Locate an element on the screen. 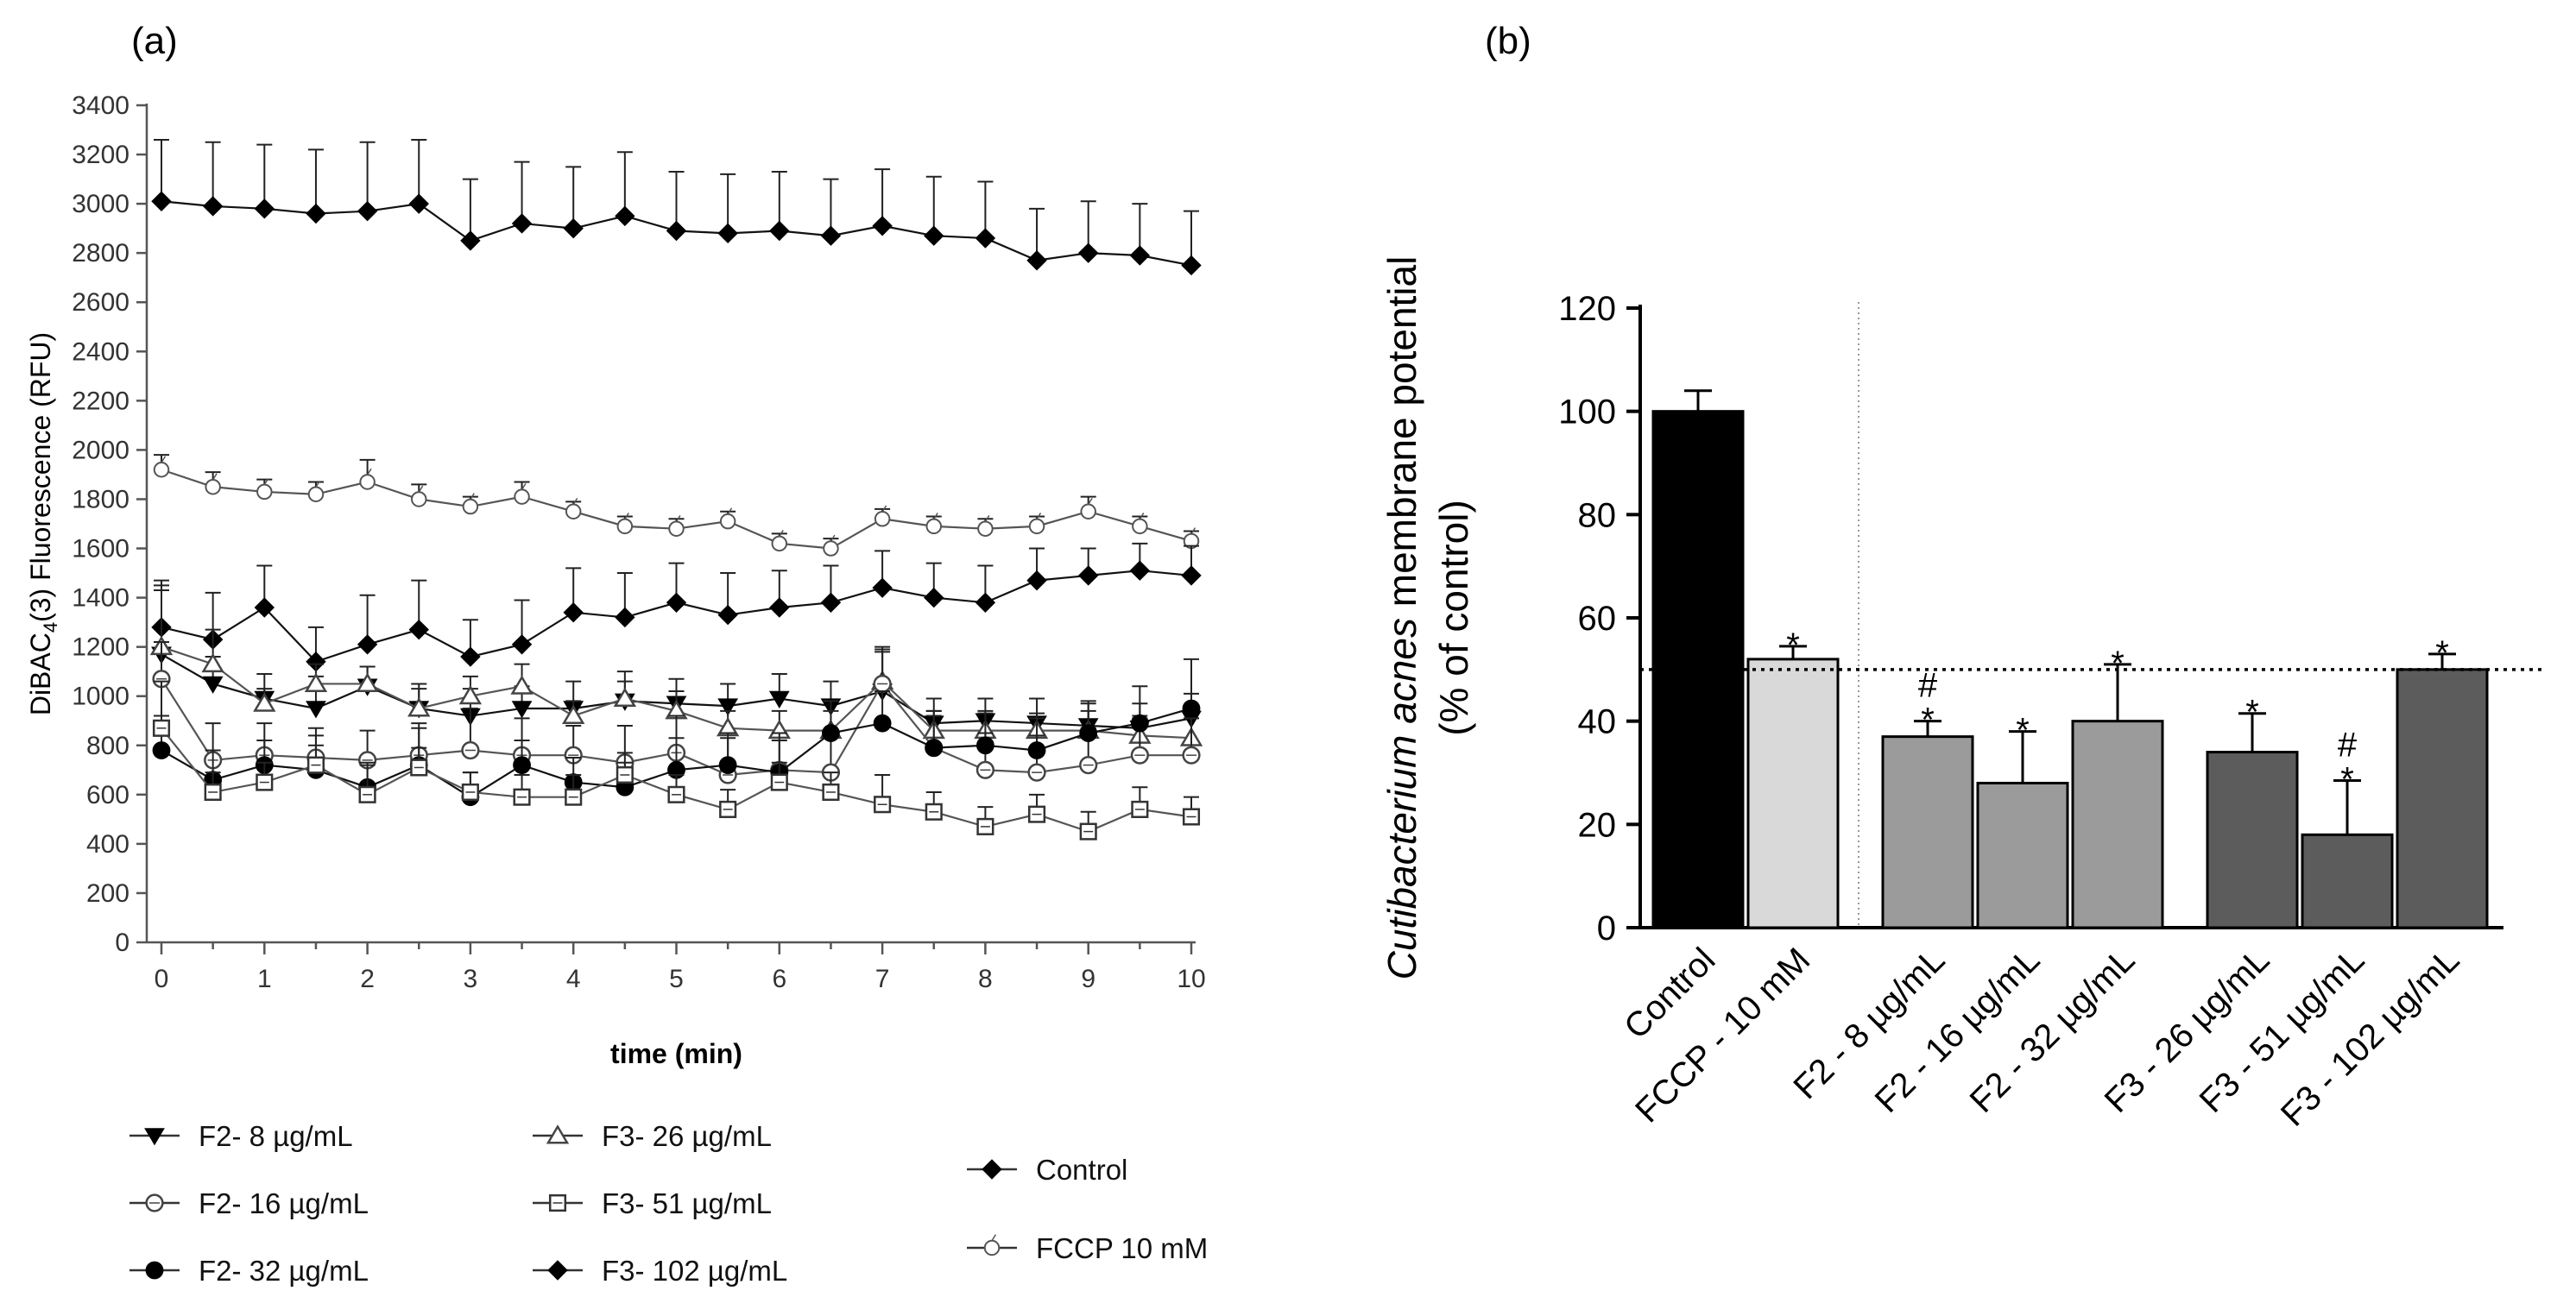  panel-a-label: (a) is located at coordinates (154, 41).